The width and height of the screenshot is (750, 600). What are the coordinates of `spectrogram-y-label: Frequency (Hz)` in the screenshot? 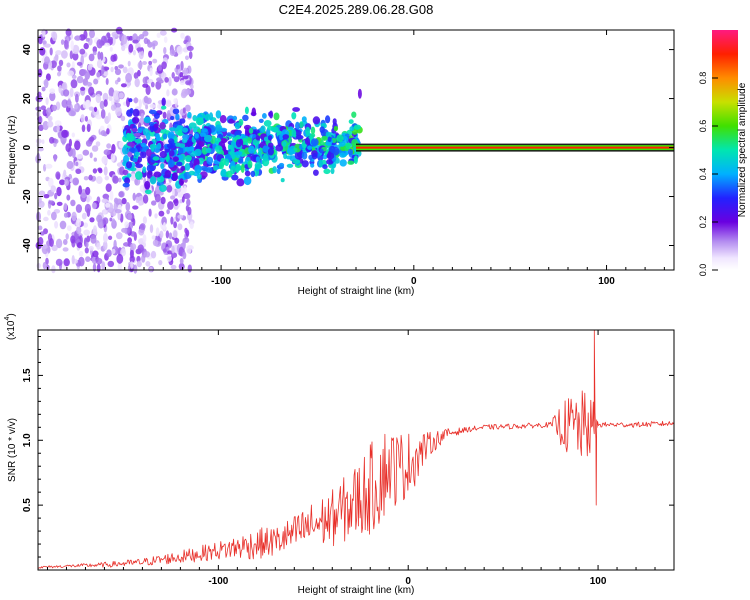 It's located at (12, 150).